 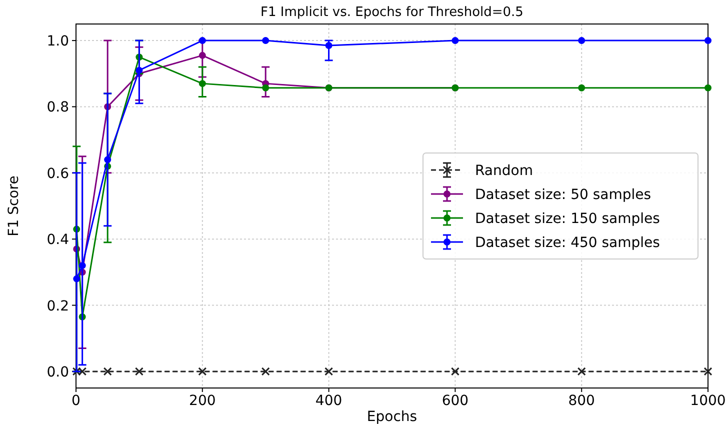 I want to click on x-axis-title: Epochs, so click(x=392, y=416).